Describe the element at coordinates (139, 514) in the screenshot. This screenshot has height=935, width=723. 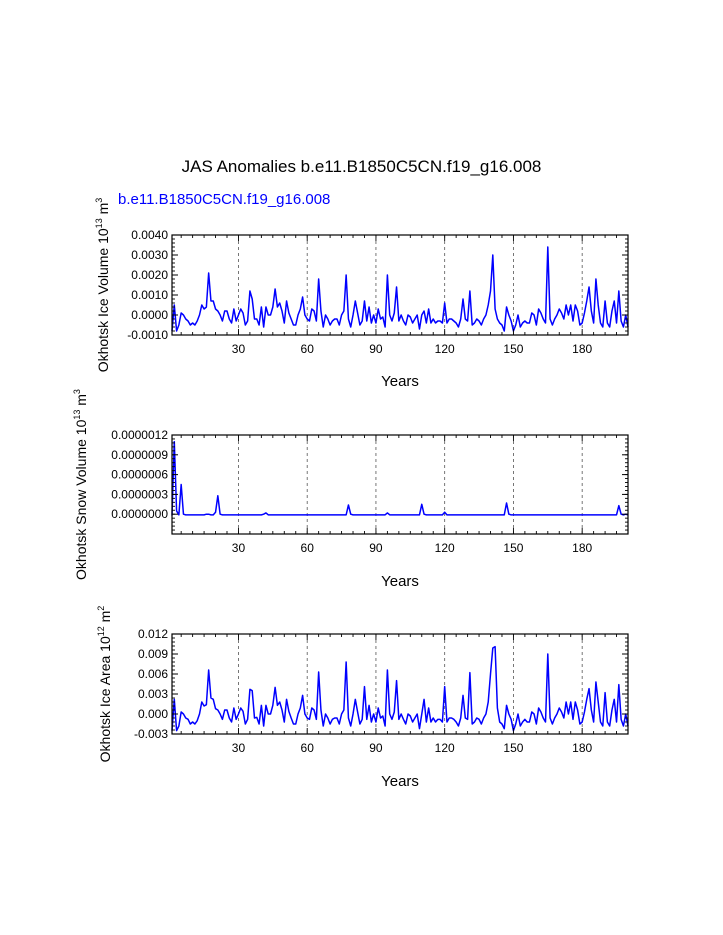
I see `y-tick-label: 0.0000000` at that location.